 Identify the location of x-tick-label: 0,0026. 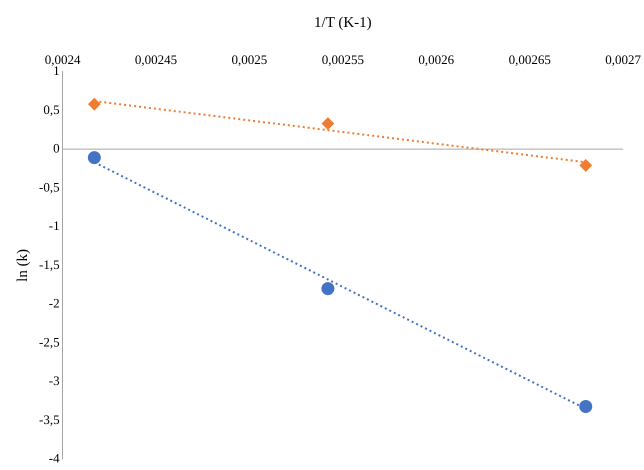
(436, 60).